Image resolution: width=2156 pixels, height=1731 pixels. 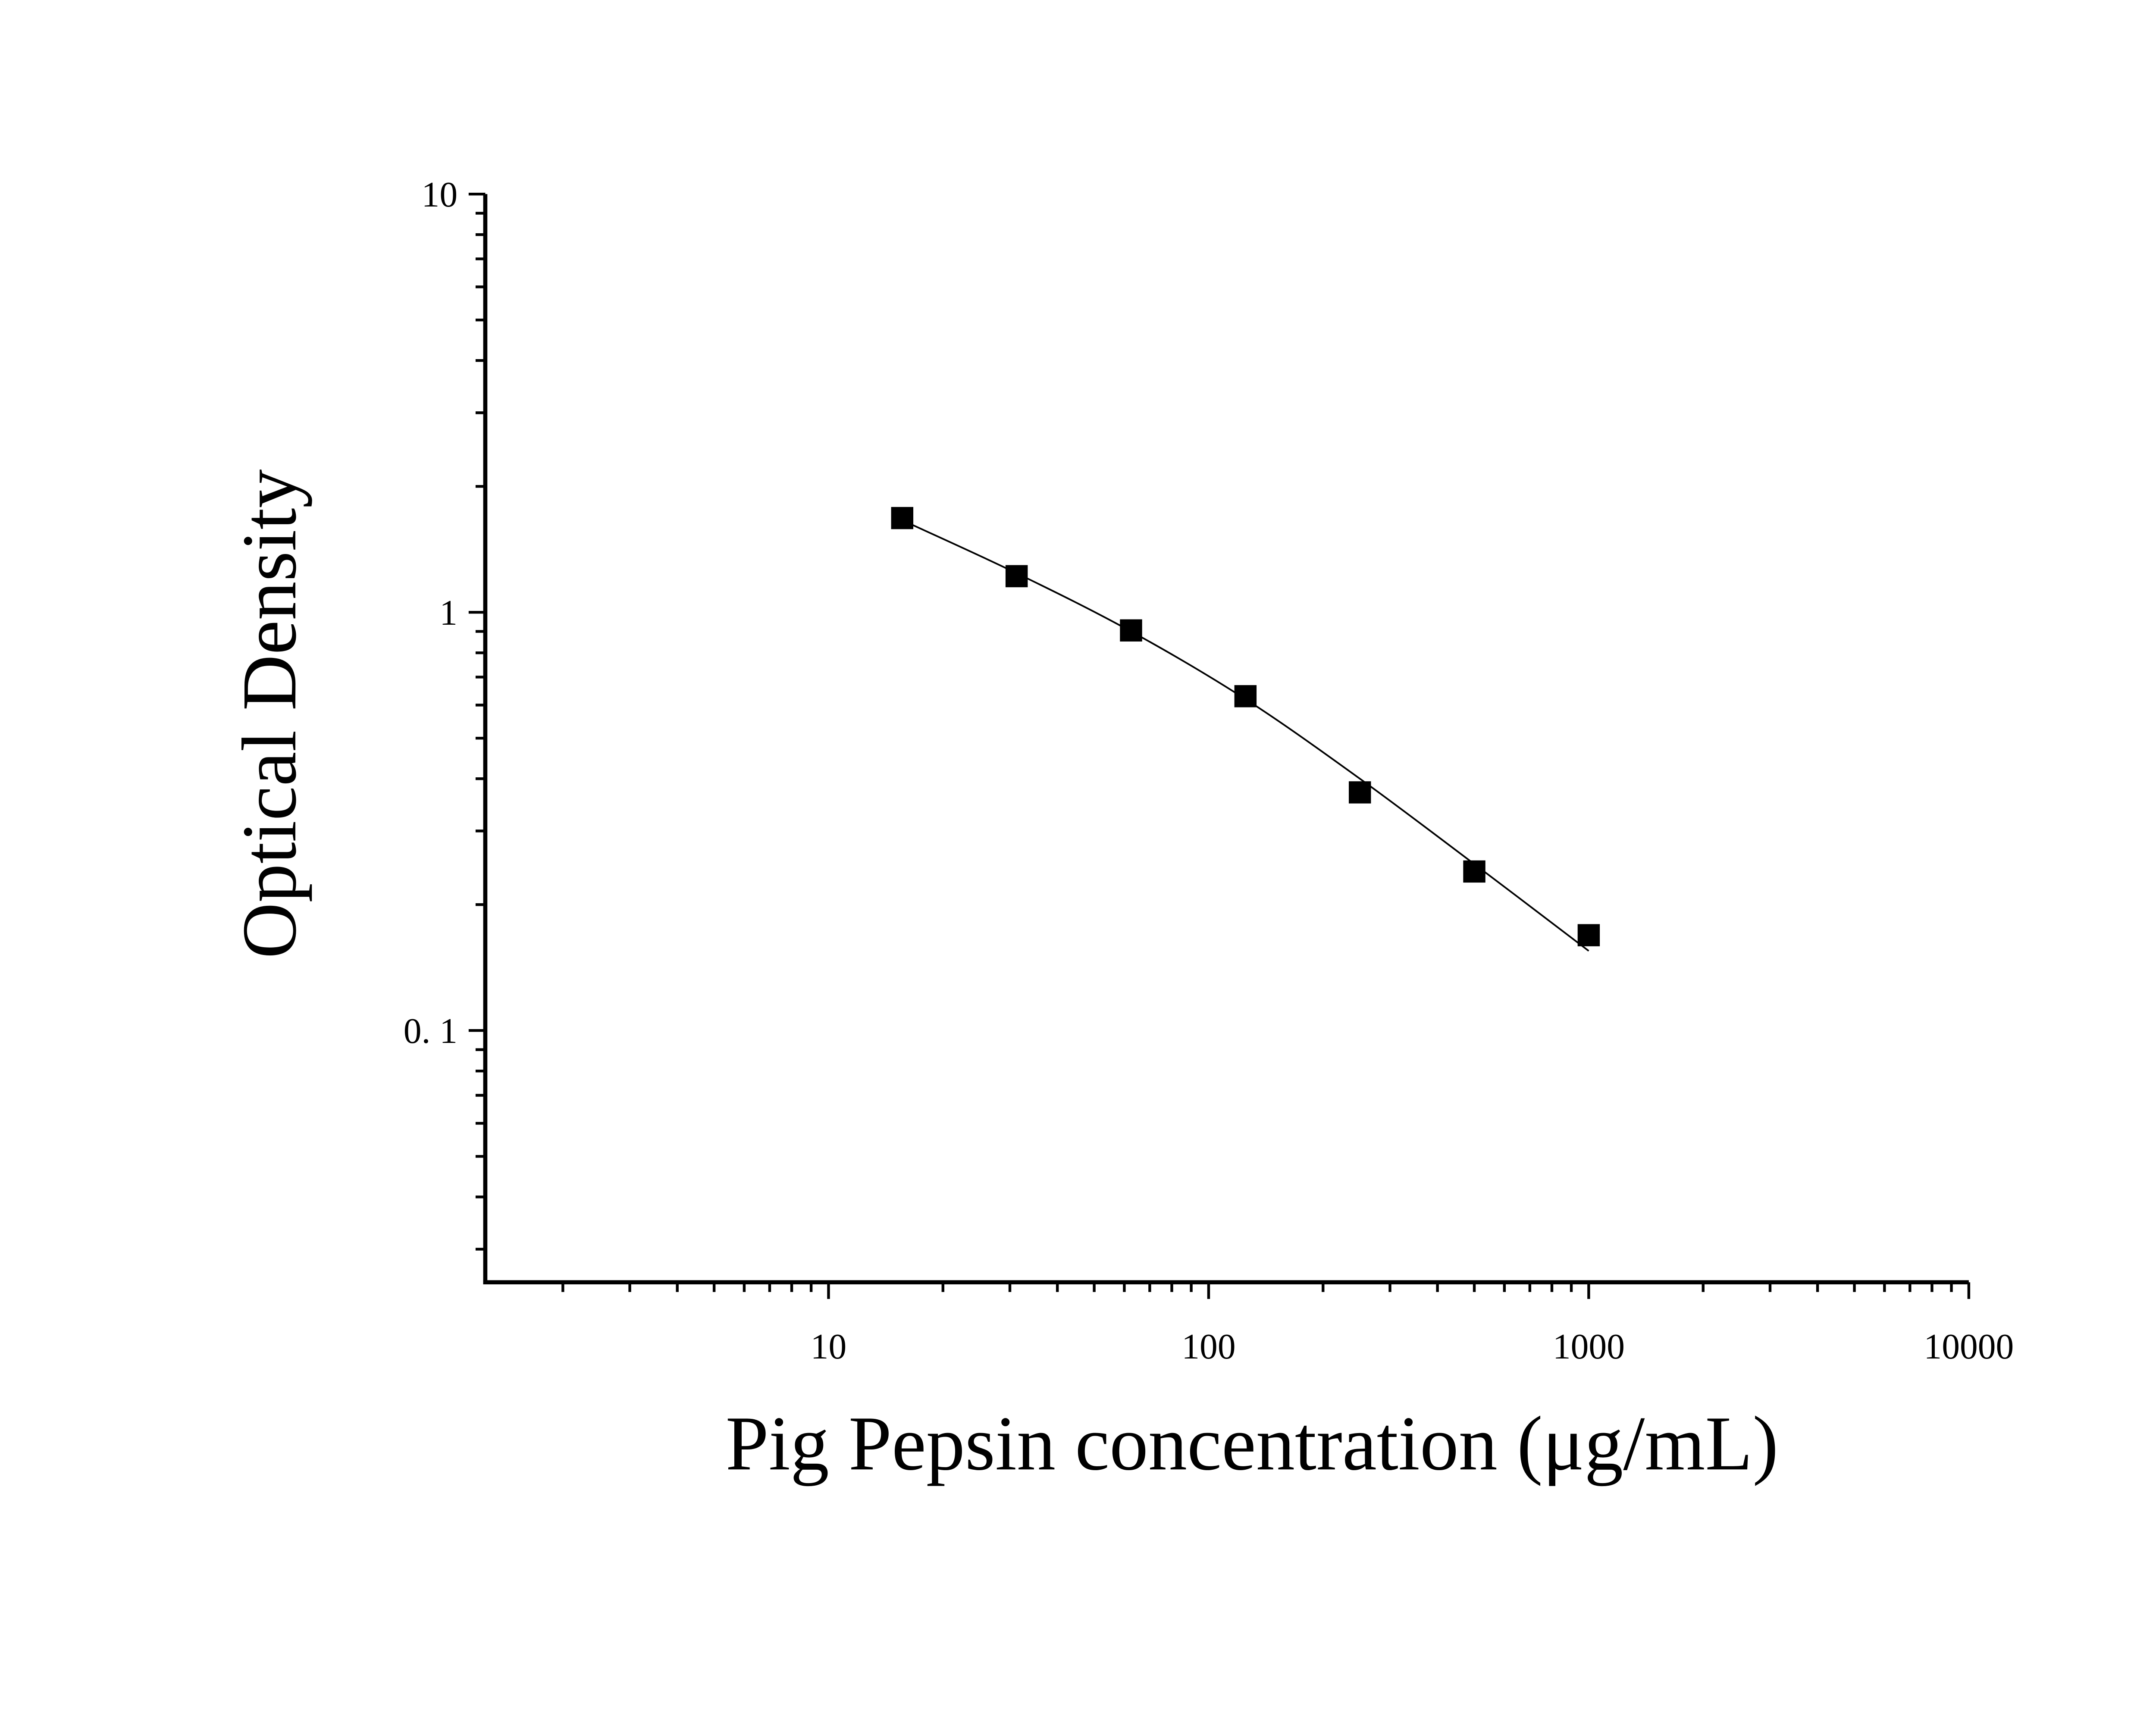 I want to click on y-tick-label: 1, so click(x=448, y=613).